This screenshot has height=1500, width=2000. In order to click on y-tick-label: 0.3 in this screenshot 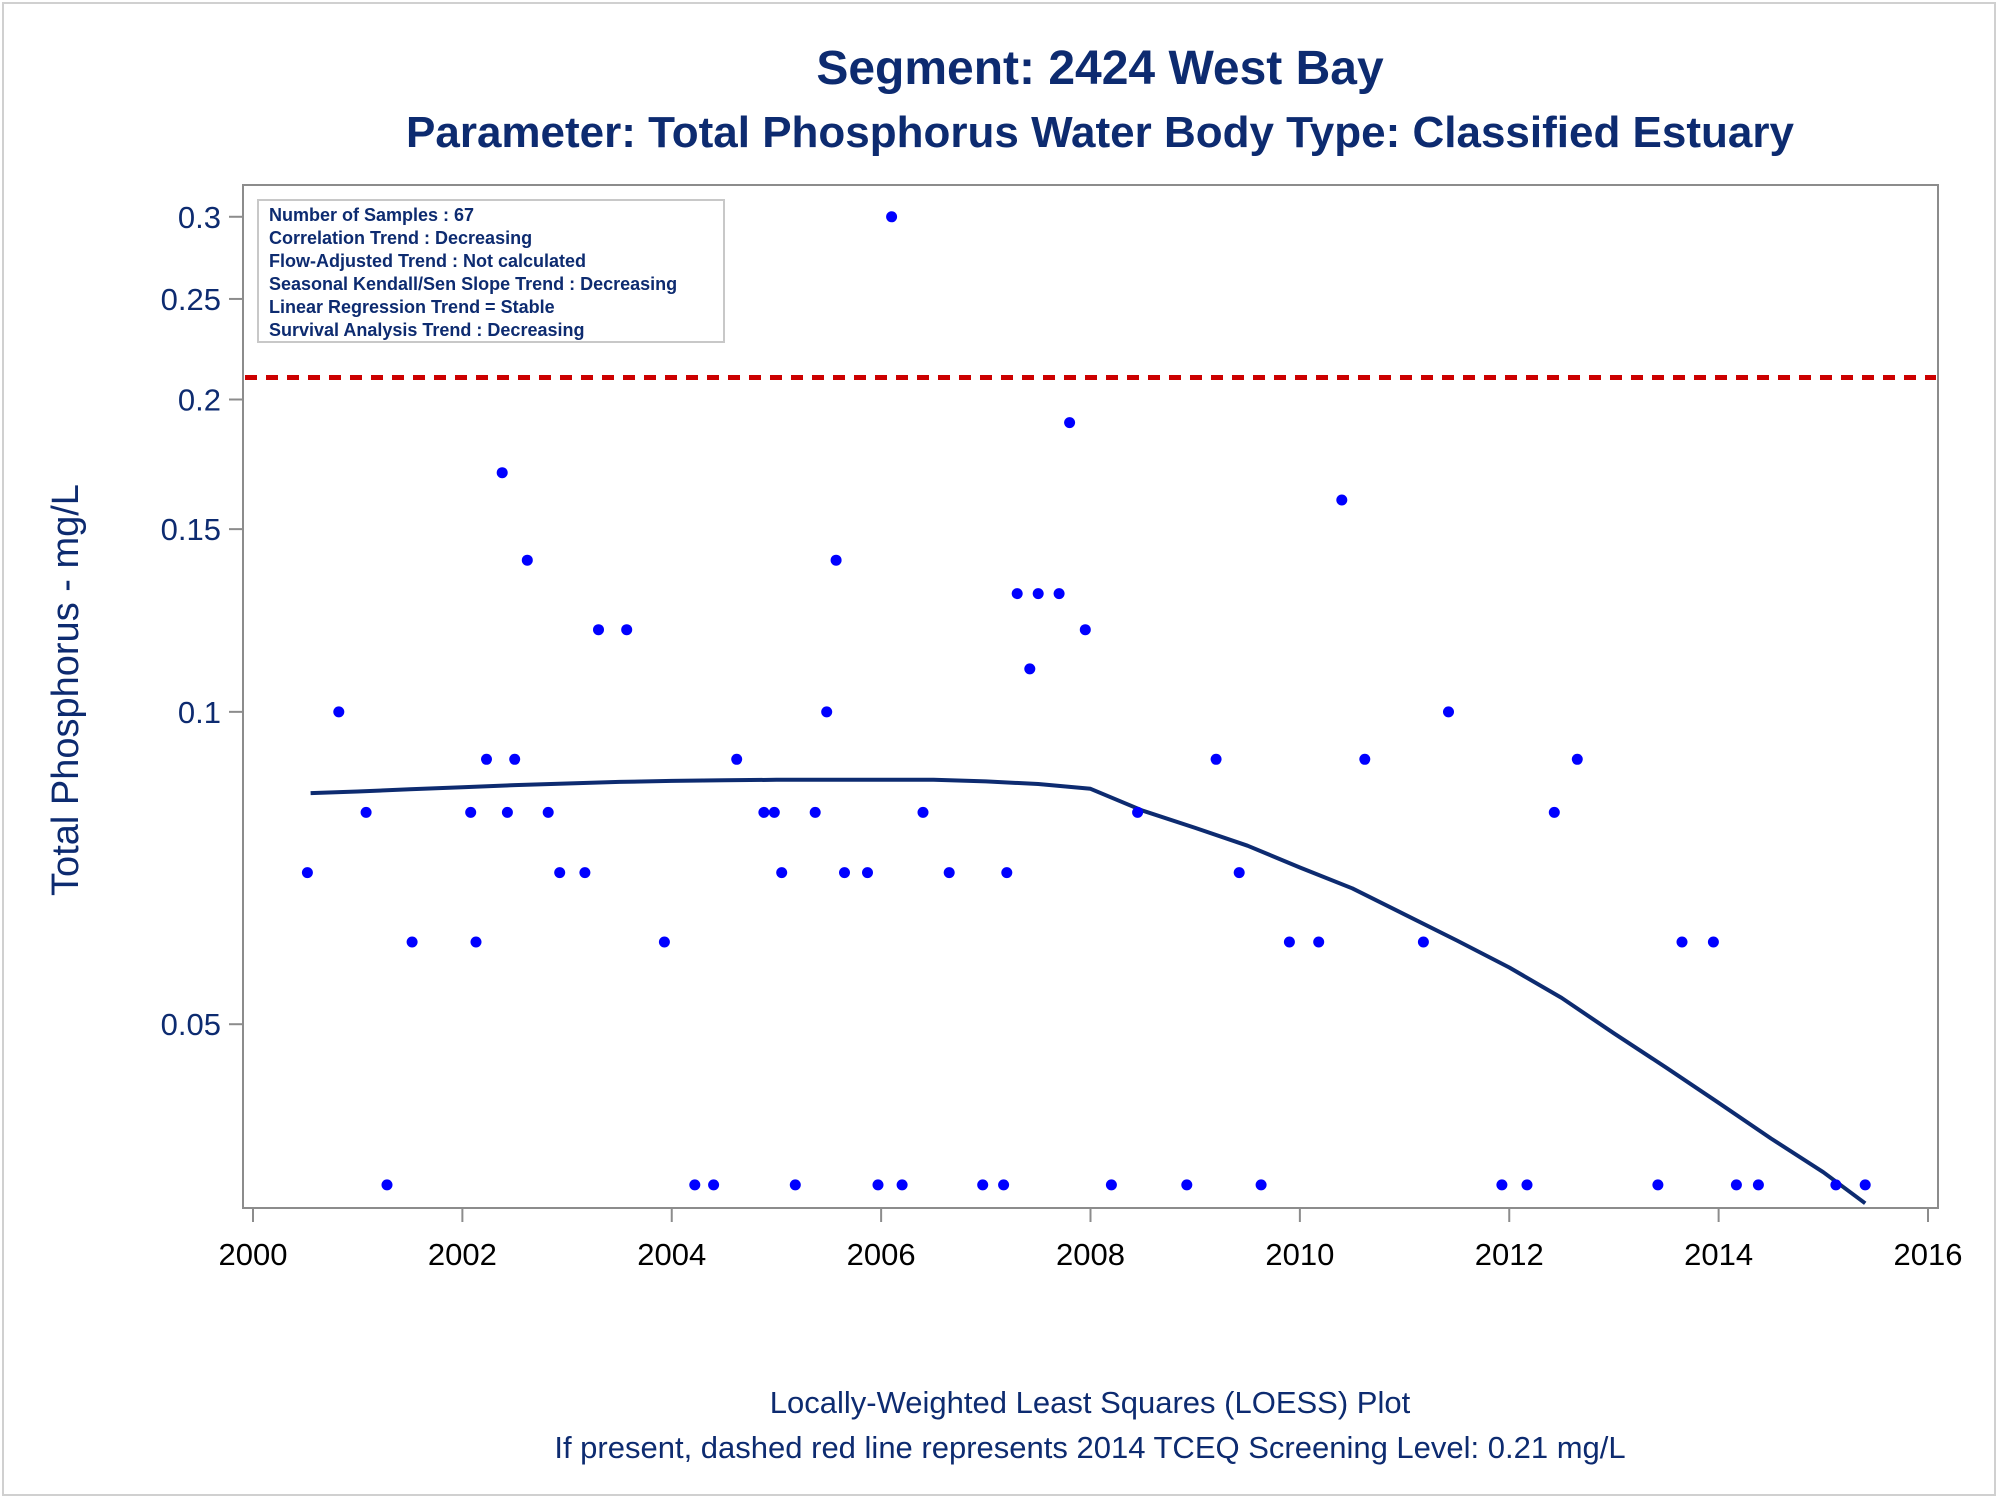, I will do `click(199, 217)`.